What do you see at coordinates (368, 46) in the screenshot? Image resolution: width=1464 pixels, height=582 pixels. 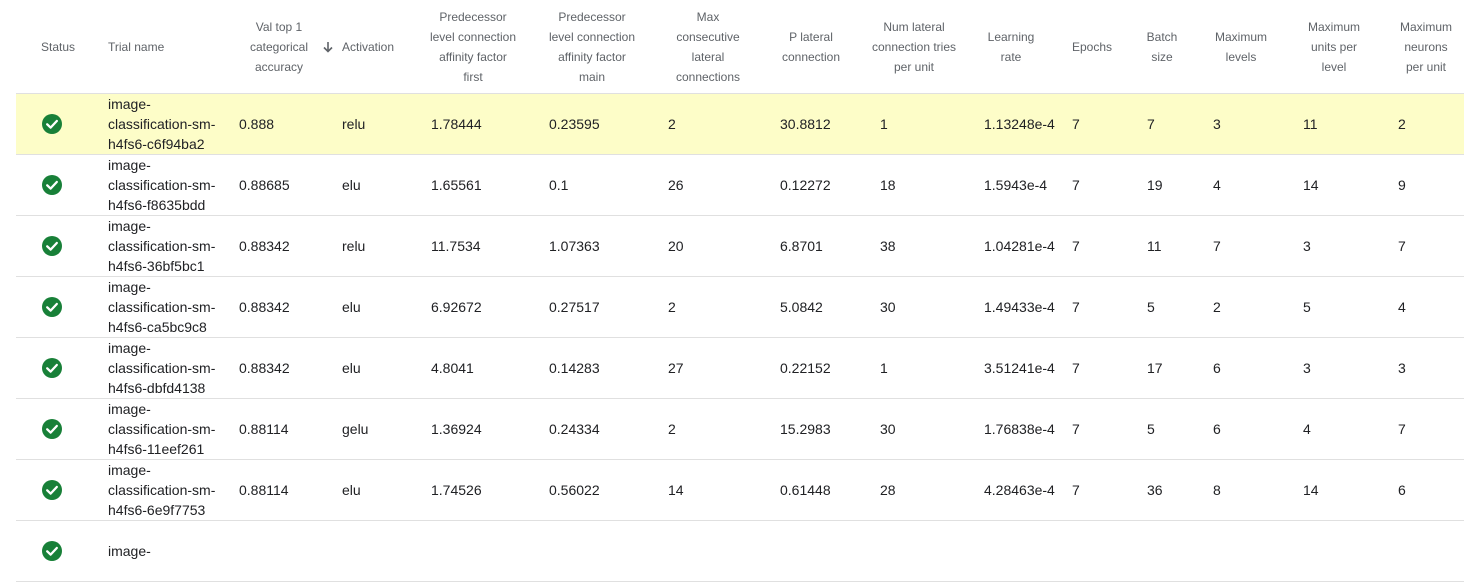 I see `col-header-activation: Activation` at bounding box center [368, 46].